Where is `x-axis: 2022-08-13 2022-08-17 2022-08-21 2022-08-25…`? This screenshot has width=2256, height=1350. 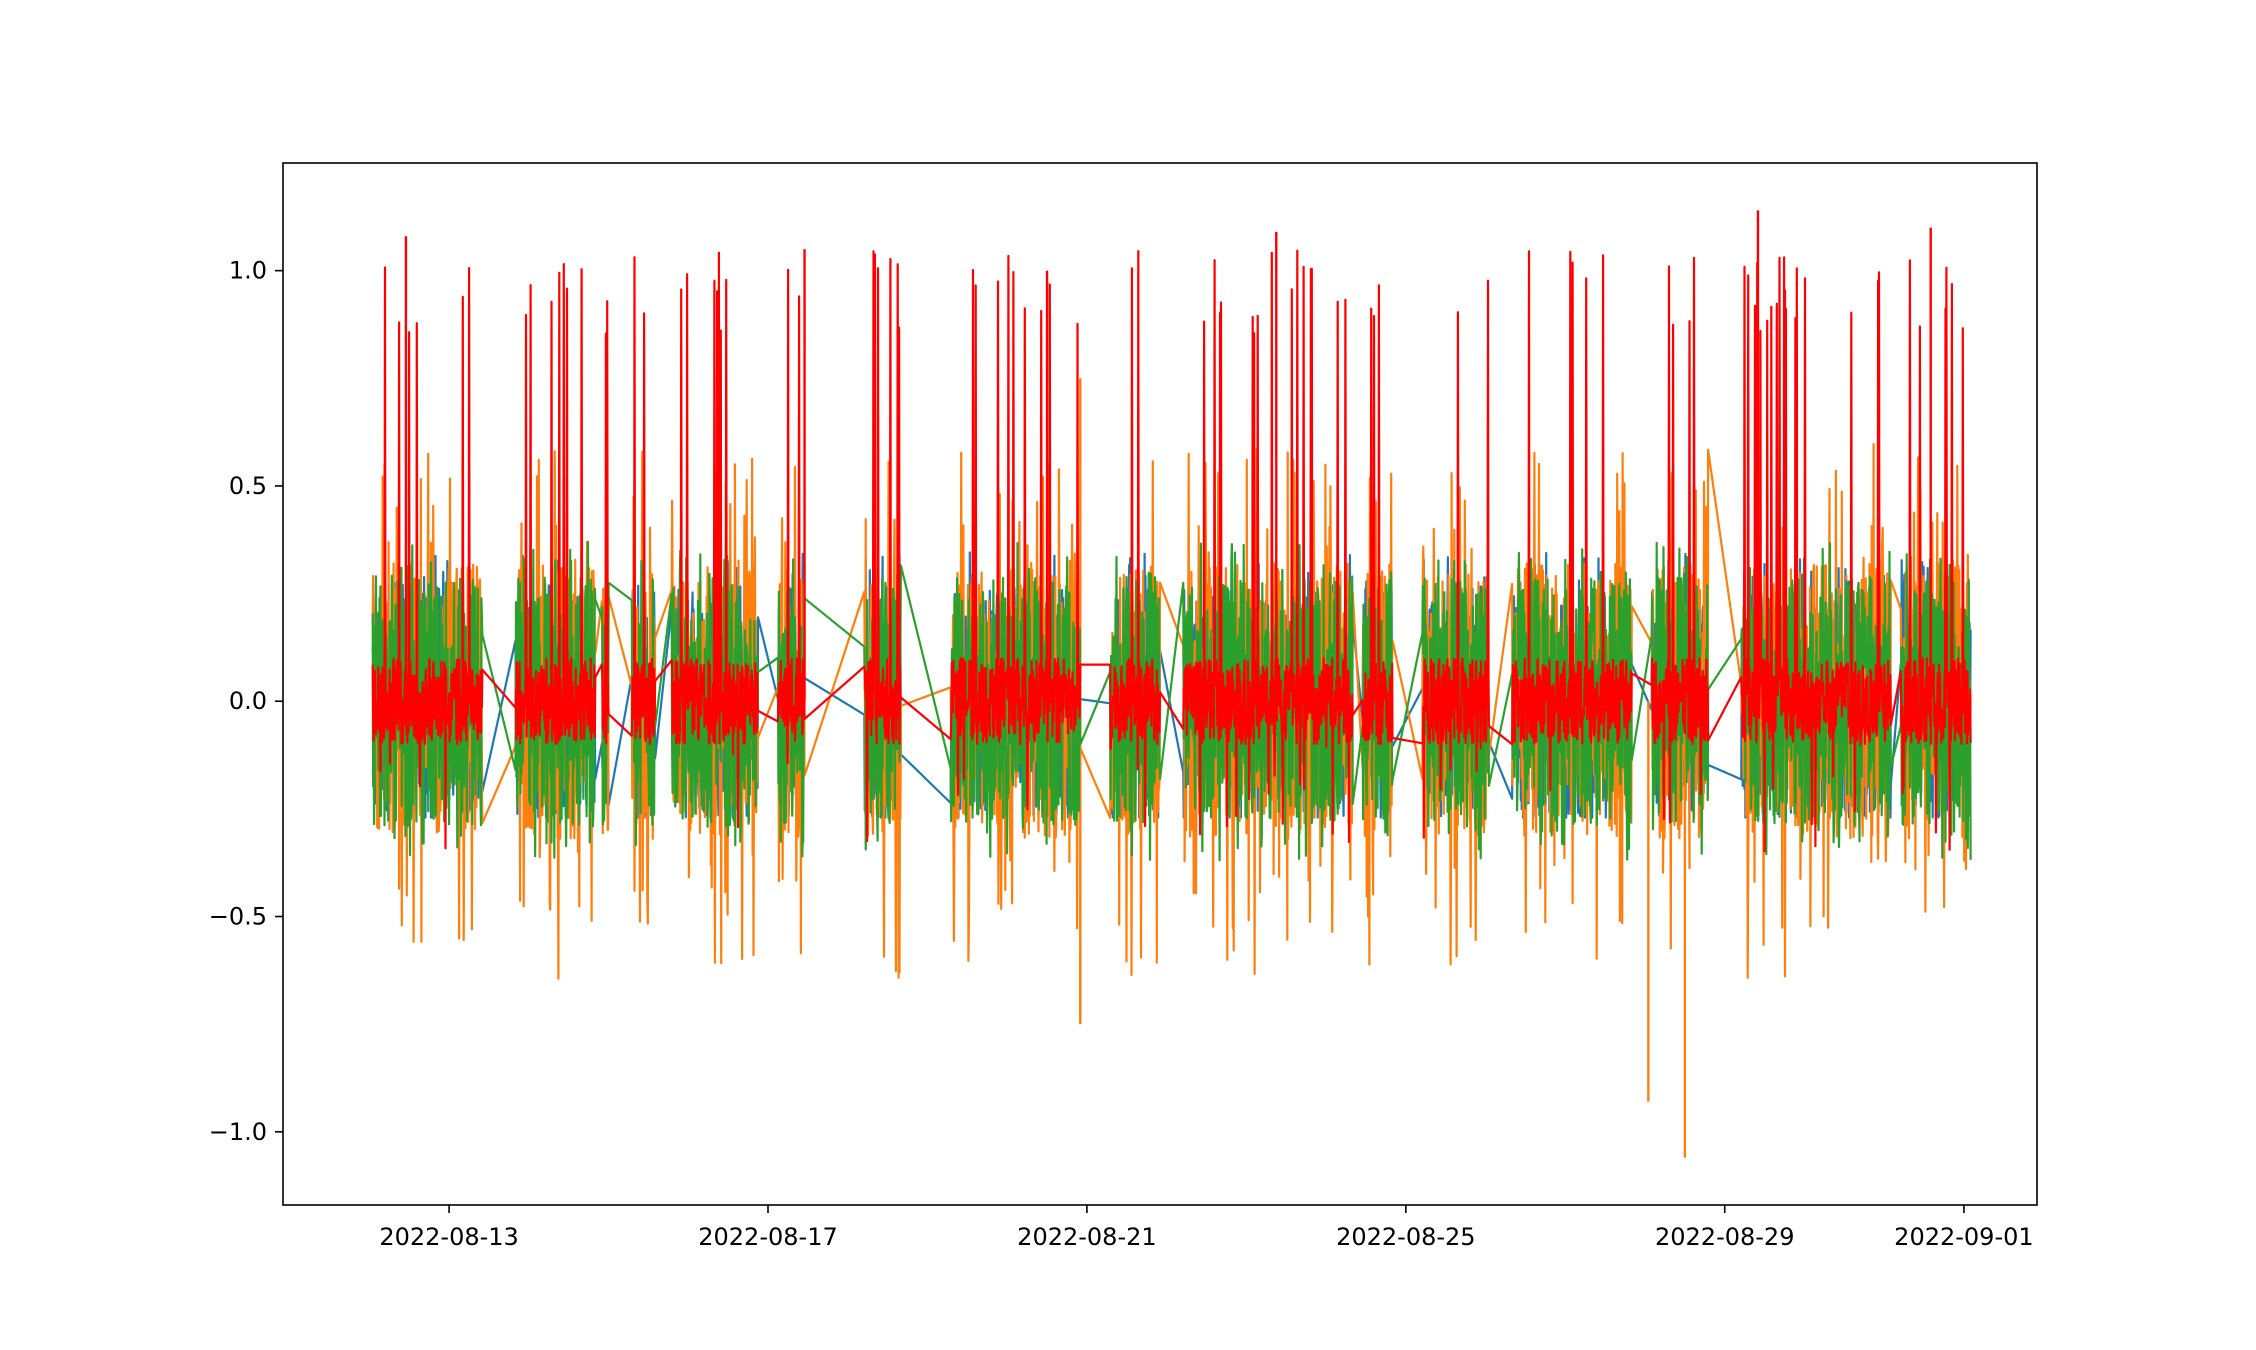
x-axis: 2022-08-13 2022-08-17 2022-08-21 2022-08-25… is located at coordinates (1206, 1228).